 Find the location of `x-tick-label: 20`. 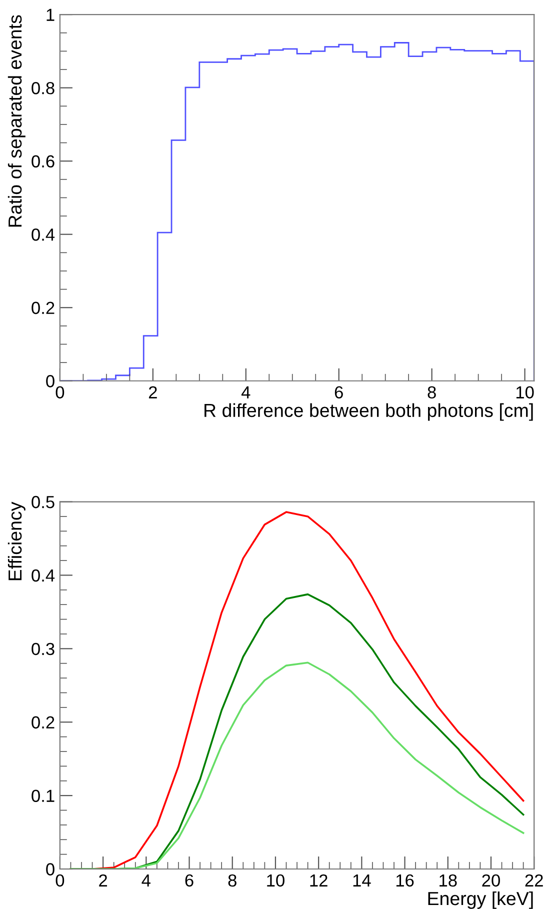

x-tick-label: 20 is located at coordinates (491, 880).